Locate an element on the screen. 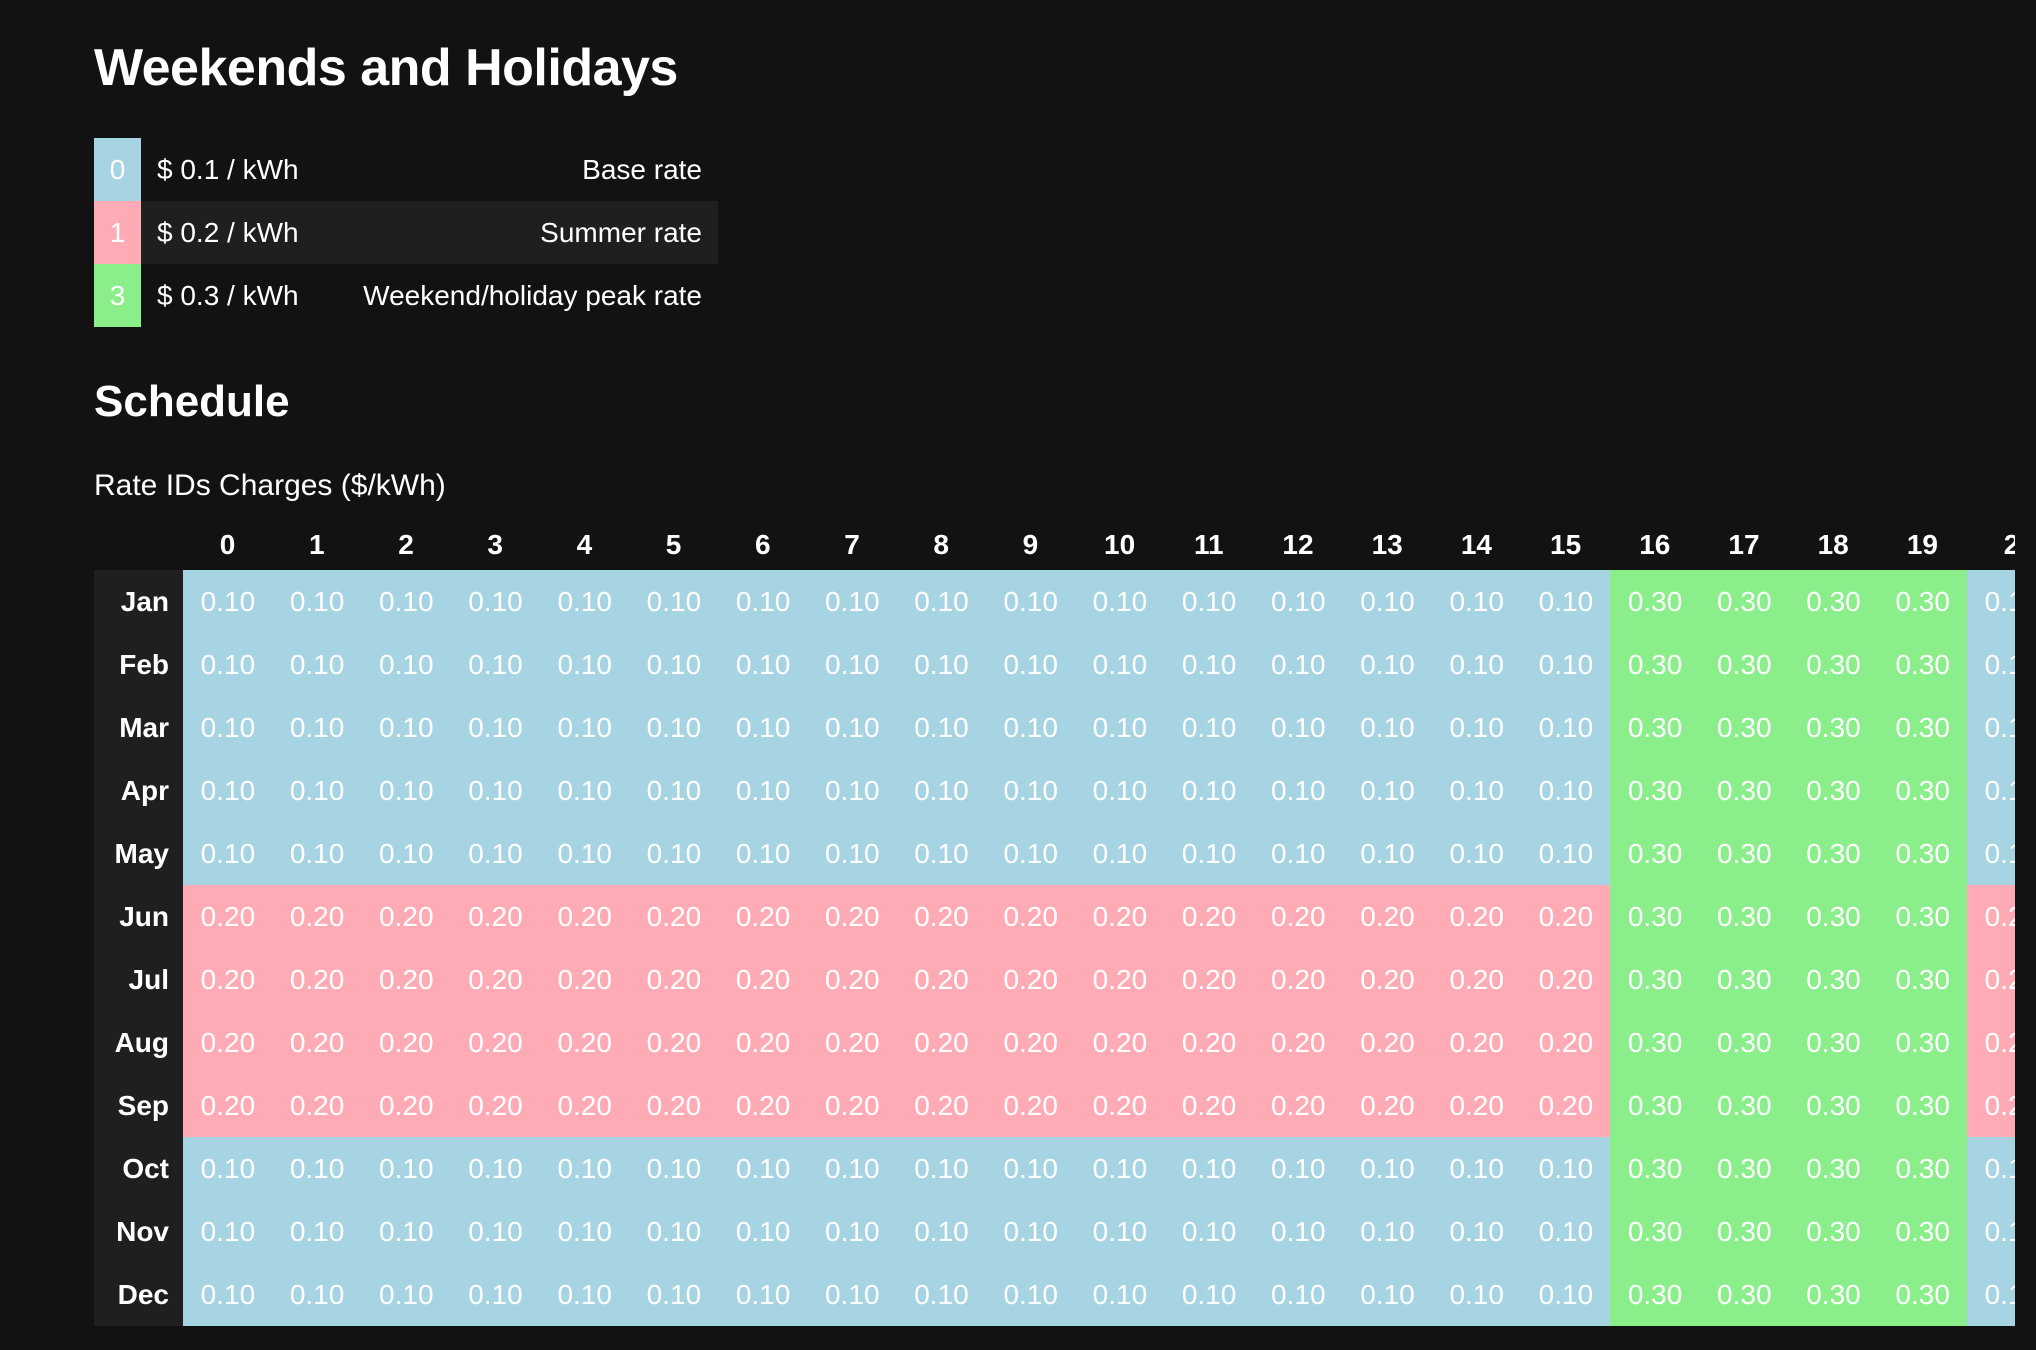 This screenshot has width=2036, height=1350. hour-header: 15 is located at coordinates (1566, 544).